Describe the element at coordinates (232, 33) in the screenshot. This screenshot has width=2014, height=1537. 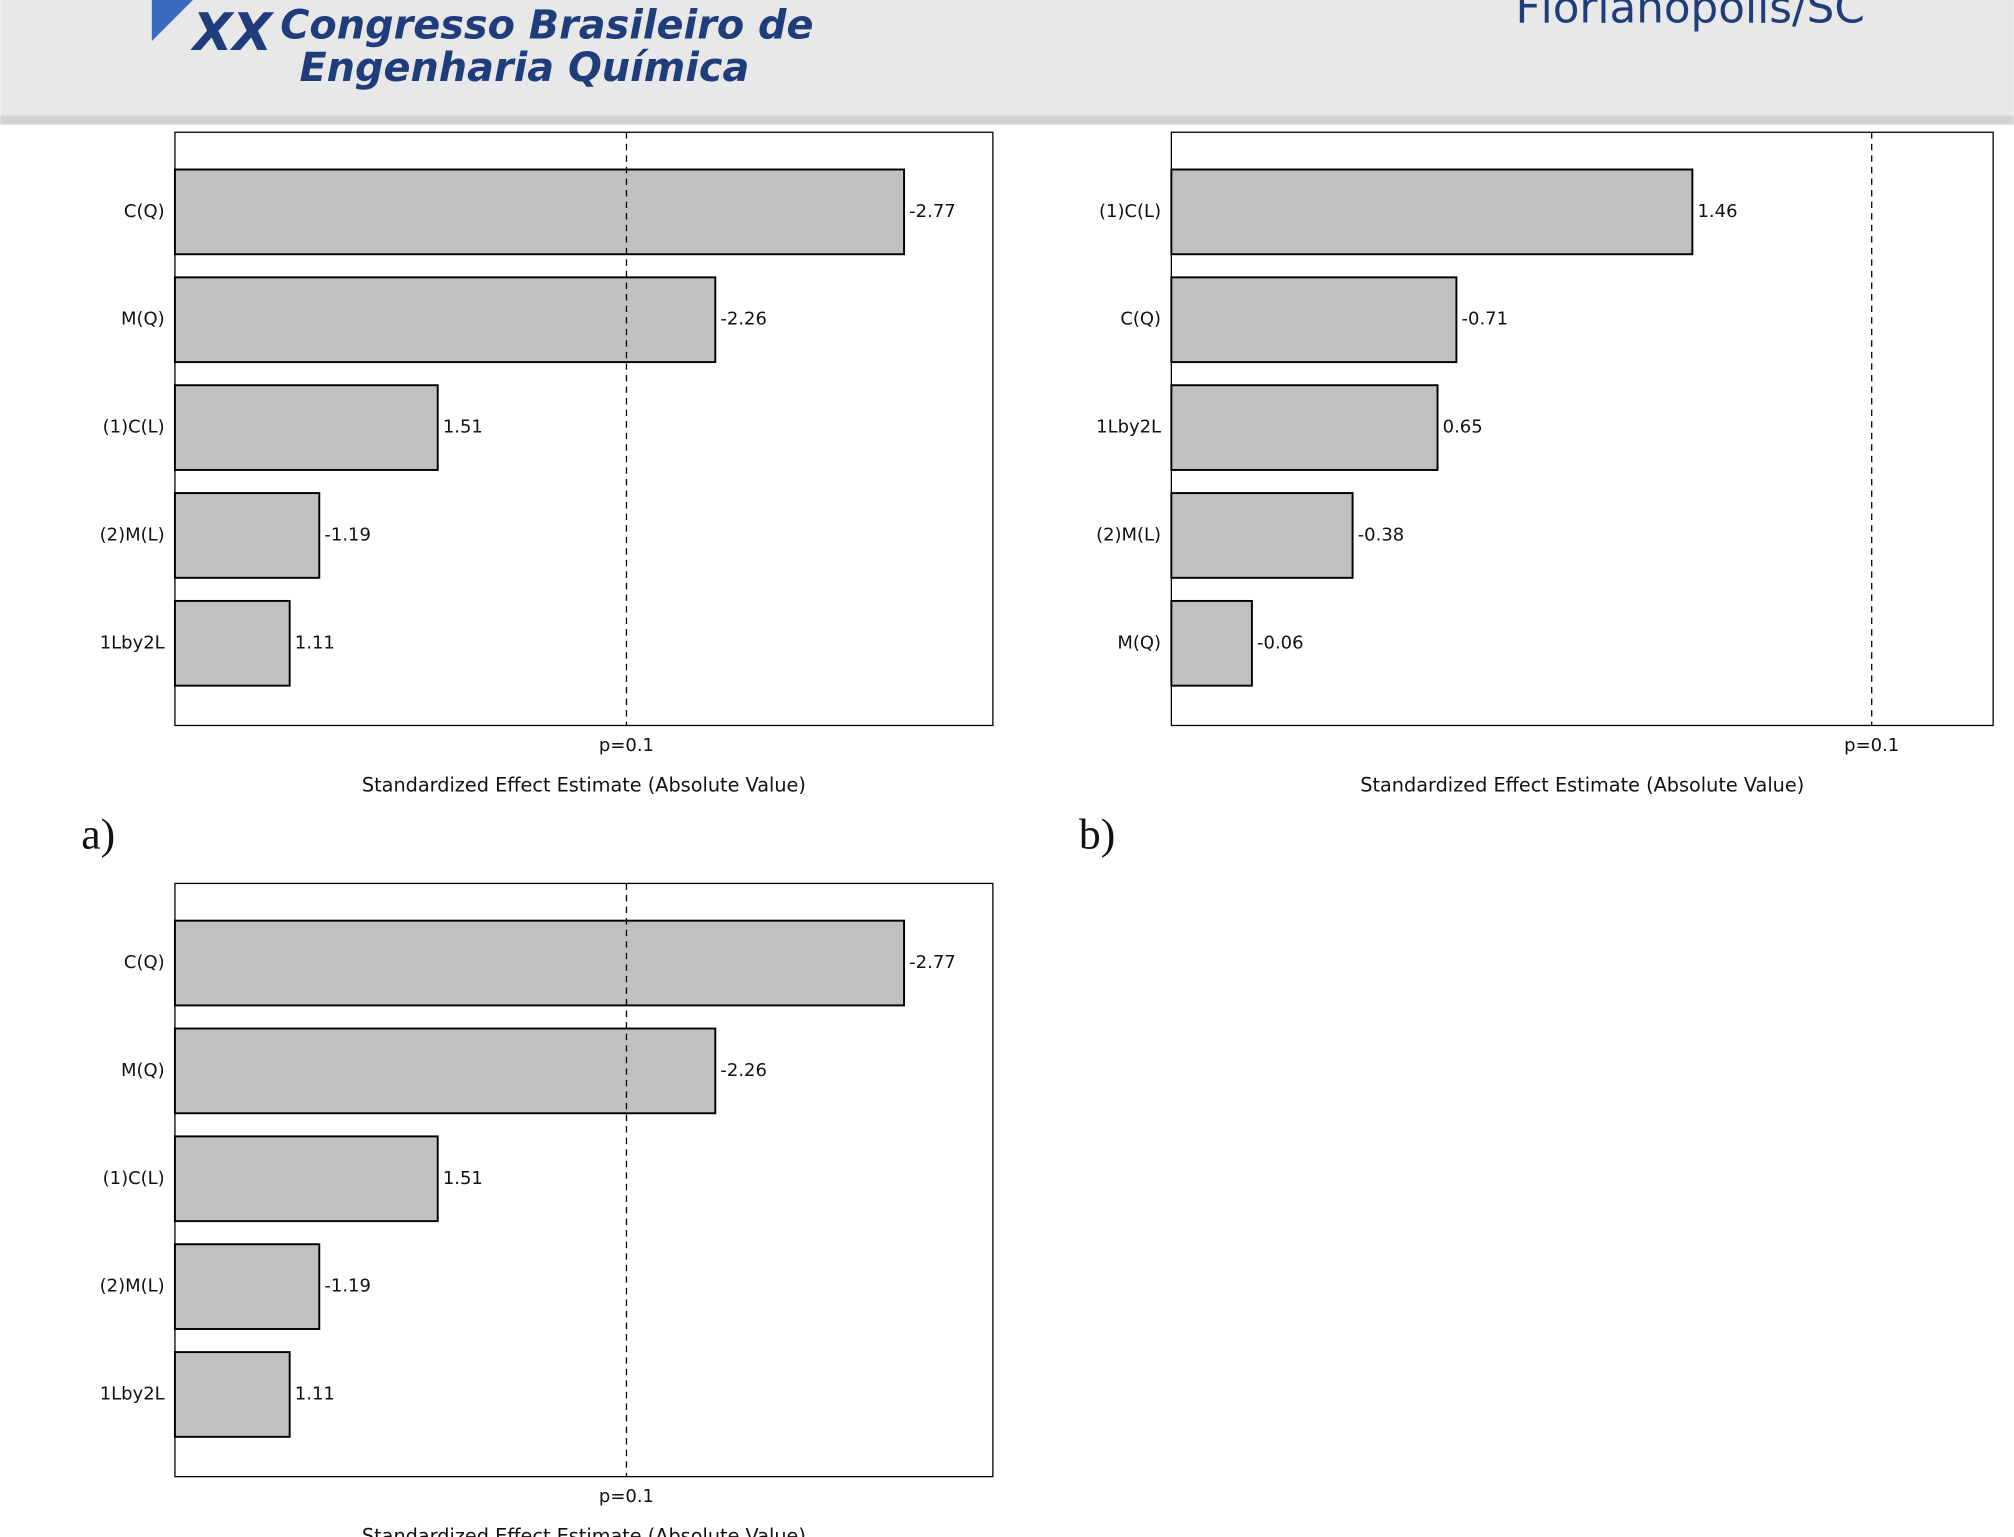
I see `logo-numeral: XX` at that location.